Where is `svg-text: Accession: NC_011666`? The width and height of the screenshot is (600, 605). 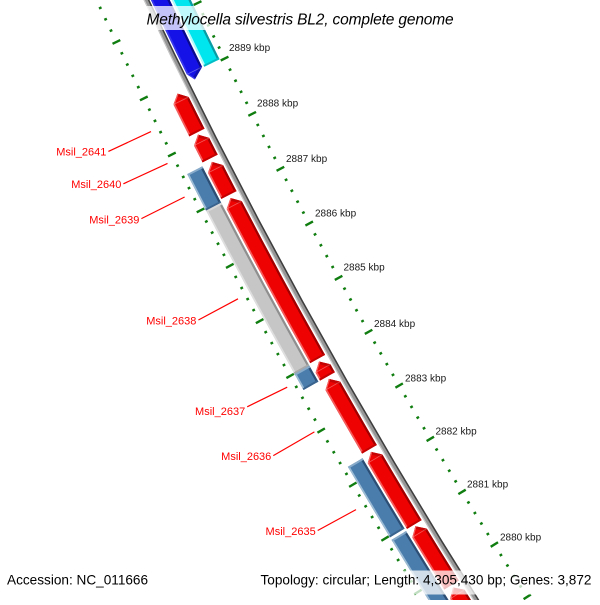
svg-text: Accession: NC_011666 is located at coordinates (77, 580).